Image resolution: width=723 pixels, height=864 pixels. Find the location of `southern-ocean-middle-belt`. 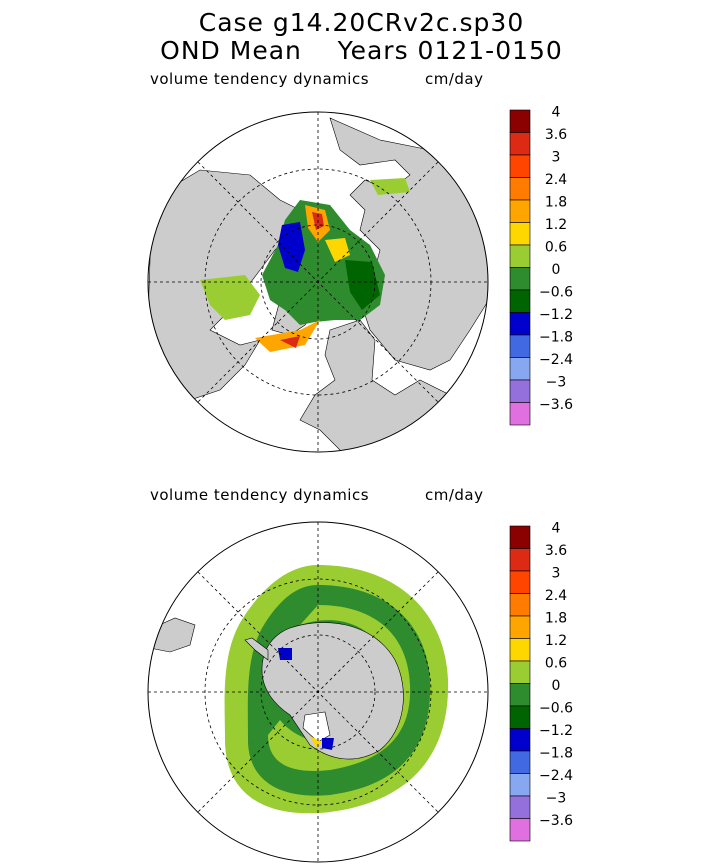

southern-ocean-middle-belt is located at coordinates (339, 688).